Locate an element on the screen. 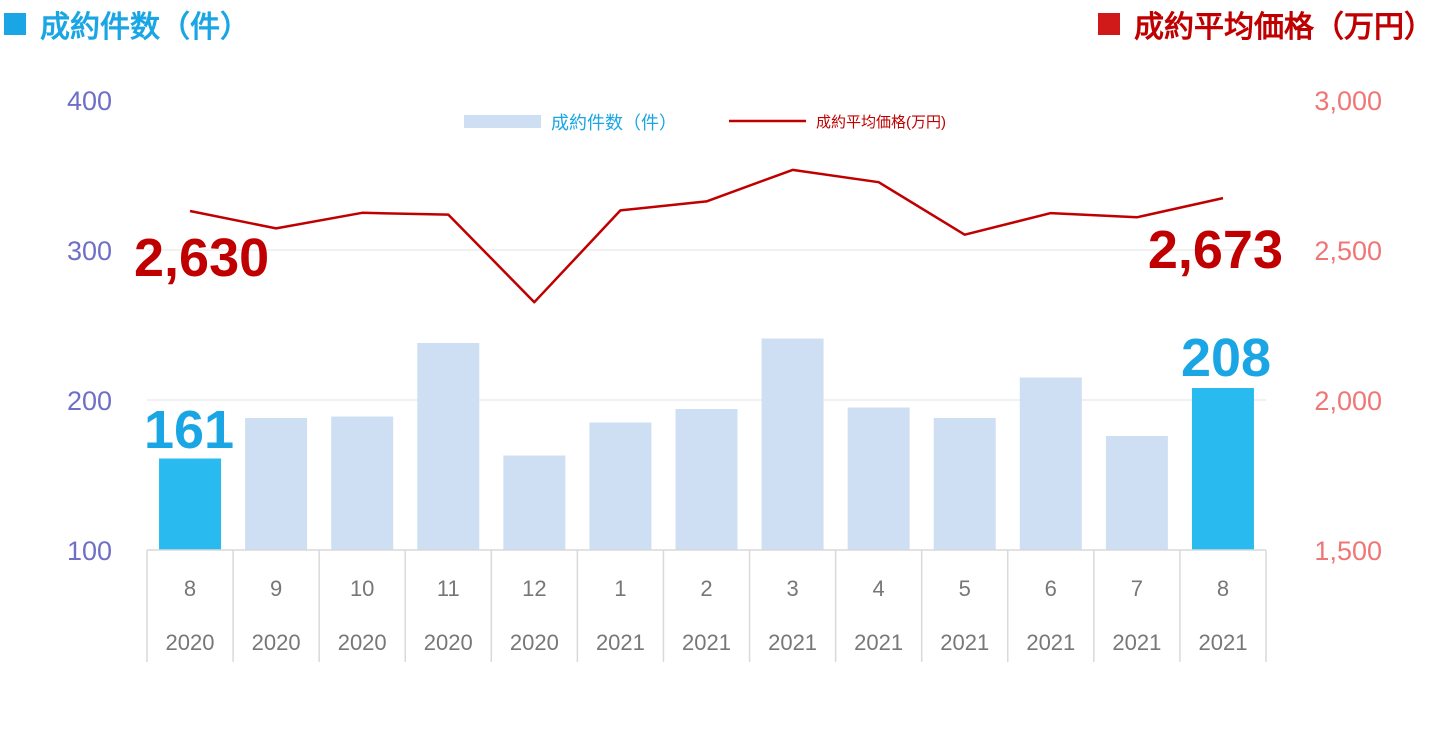 The image size is (1440, 738). right-series-square-icon is located at coordinates (1109, 24).